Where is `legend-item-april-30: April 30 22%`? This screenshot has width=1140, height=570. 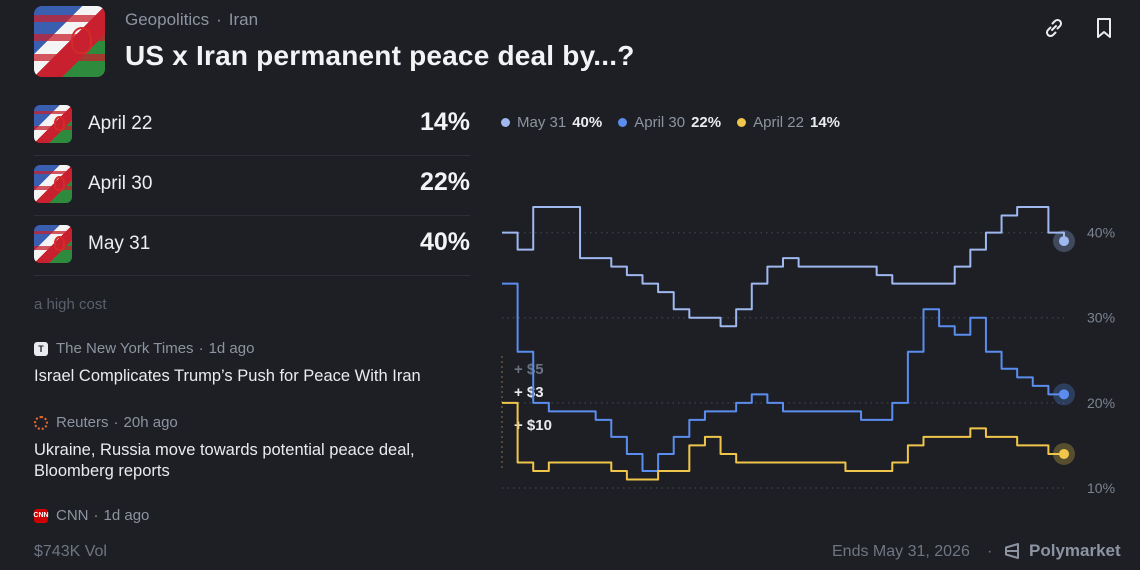 legend-item-april-30: April 30 22% is located at coordinates (669, 122).